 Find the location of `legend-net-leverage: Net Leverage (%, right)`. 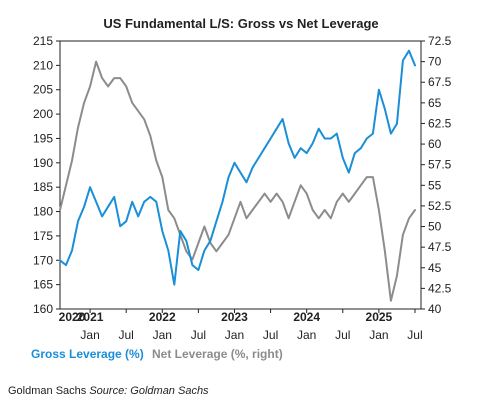

legend-net-leverage: Net Leverage (%, right) is located at coordinates (217, 354).